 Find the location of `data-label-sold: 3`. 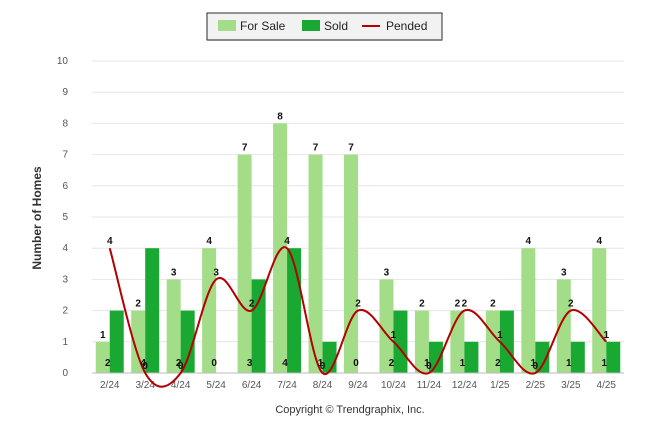

data-label-sold: 3 is located at coordinates (250, 363).